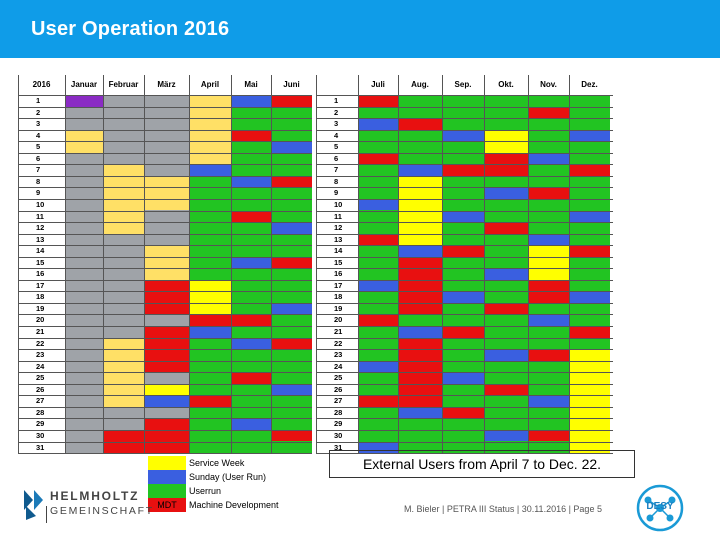 The height and width of the screenshot is (540, 720). Describe the element at coordinates (378, 85) in the screenshot. I see `month-header-6: Juli` at that location.